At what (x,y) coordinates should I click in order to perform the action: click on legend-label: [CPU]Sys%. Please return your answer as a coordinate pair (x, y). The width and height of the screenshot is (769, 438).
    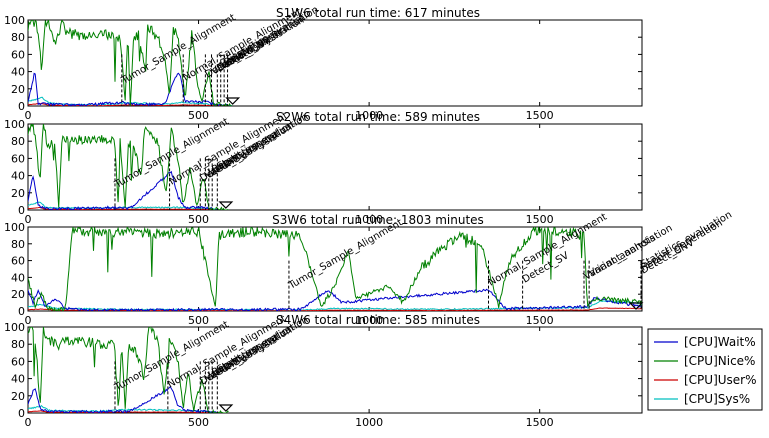
    Looking at the image, I should click on (717, 399).